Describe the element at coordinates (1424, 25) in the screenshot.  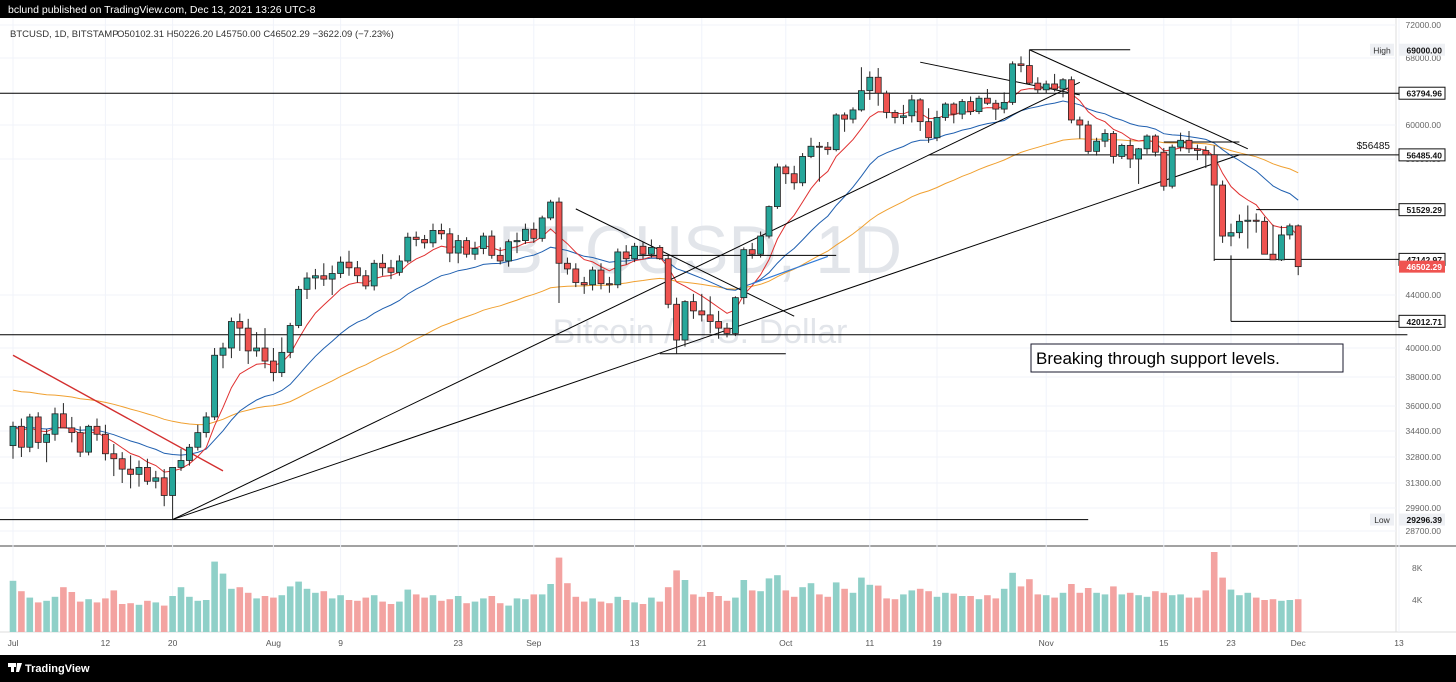
I see `y-tick-label: 72000.00` at that location.